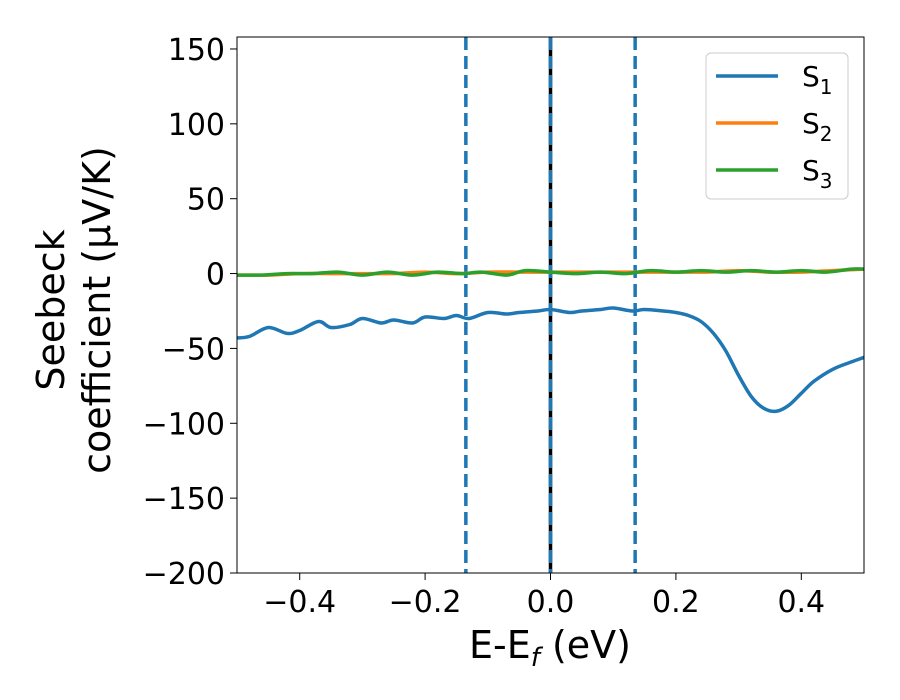  What do you see at coordinates (184, 424) in the screenshot?
I see `y-tick-label: −100` at bounding box center [184, 424].